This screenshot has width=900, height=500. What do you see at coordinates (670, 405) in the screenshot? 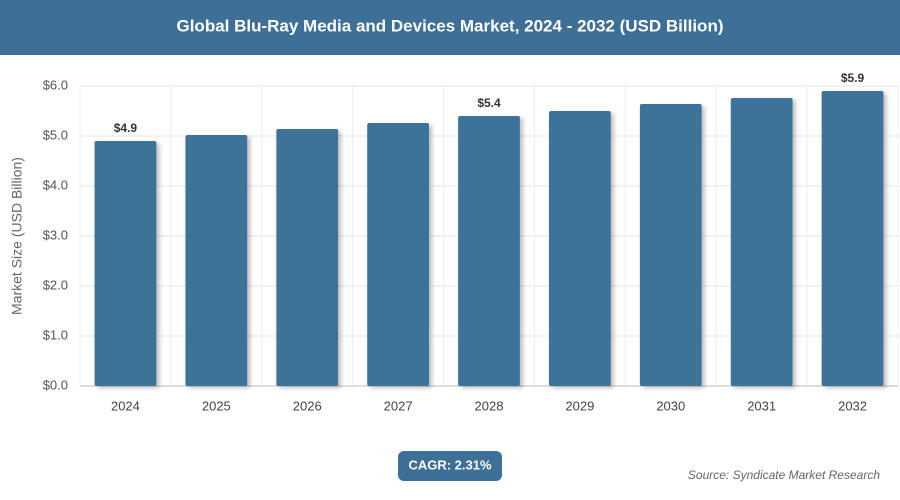
I see `x-tick-label: 2030` at bounding box center [670, 405].